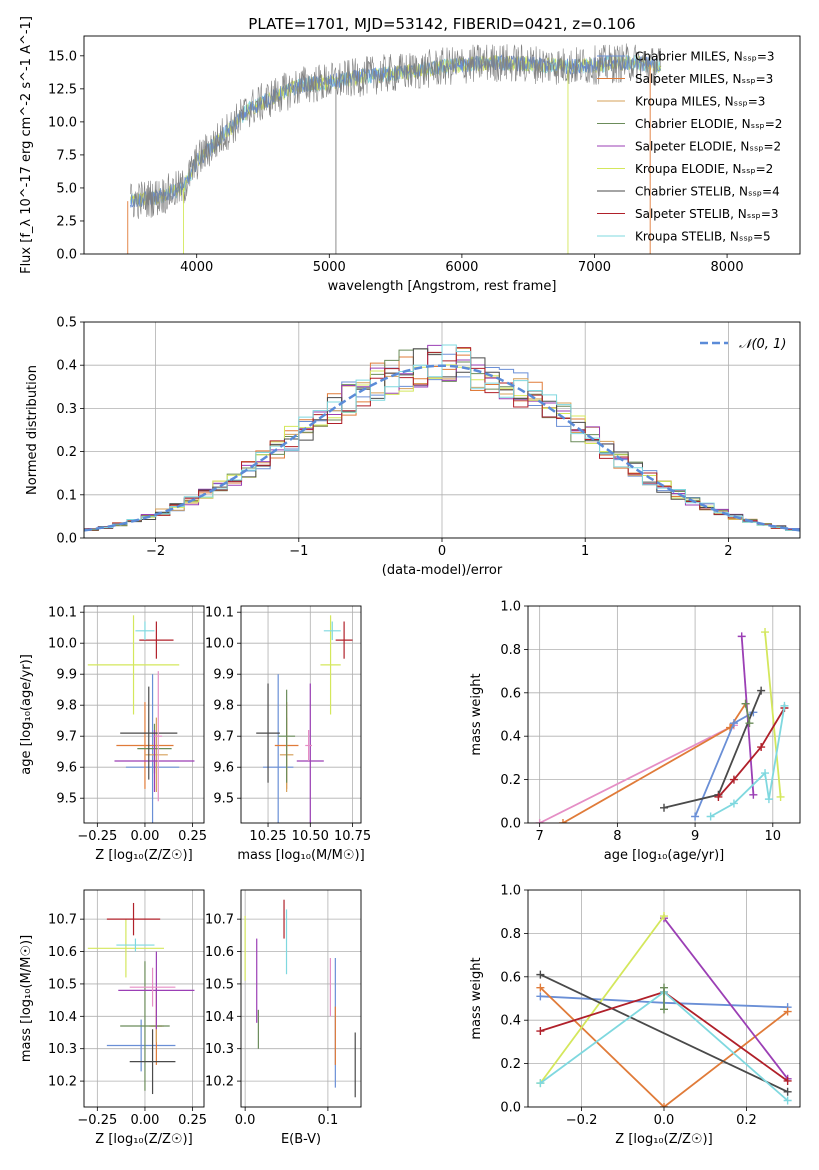 The image size is (819, 1170). What do you see at coordinates (219, 952) in the screenshot?
I see `y-tick-label: 10.6` at bounding box center [219, 952].